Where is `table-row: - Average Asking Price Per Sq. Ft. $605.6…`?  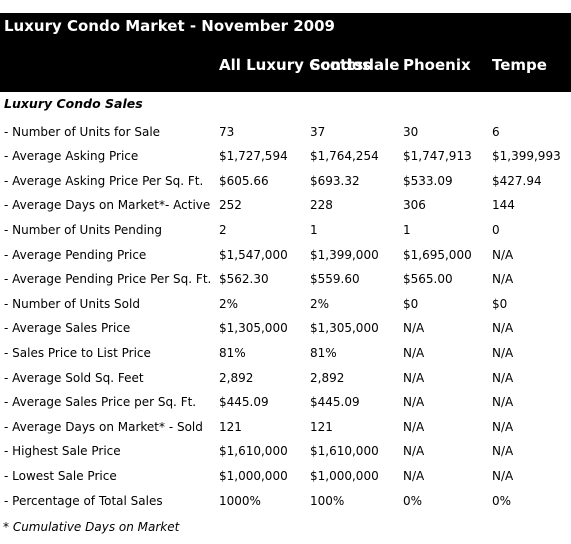 table-row: - Average Asking Price Per Sq. Ft. $605.6… is located at coordinates (285, 181).